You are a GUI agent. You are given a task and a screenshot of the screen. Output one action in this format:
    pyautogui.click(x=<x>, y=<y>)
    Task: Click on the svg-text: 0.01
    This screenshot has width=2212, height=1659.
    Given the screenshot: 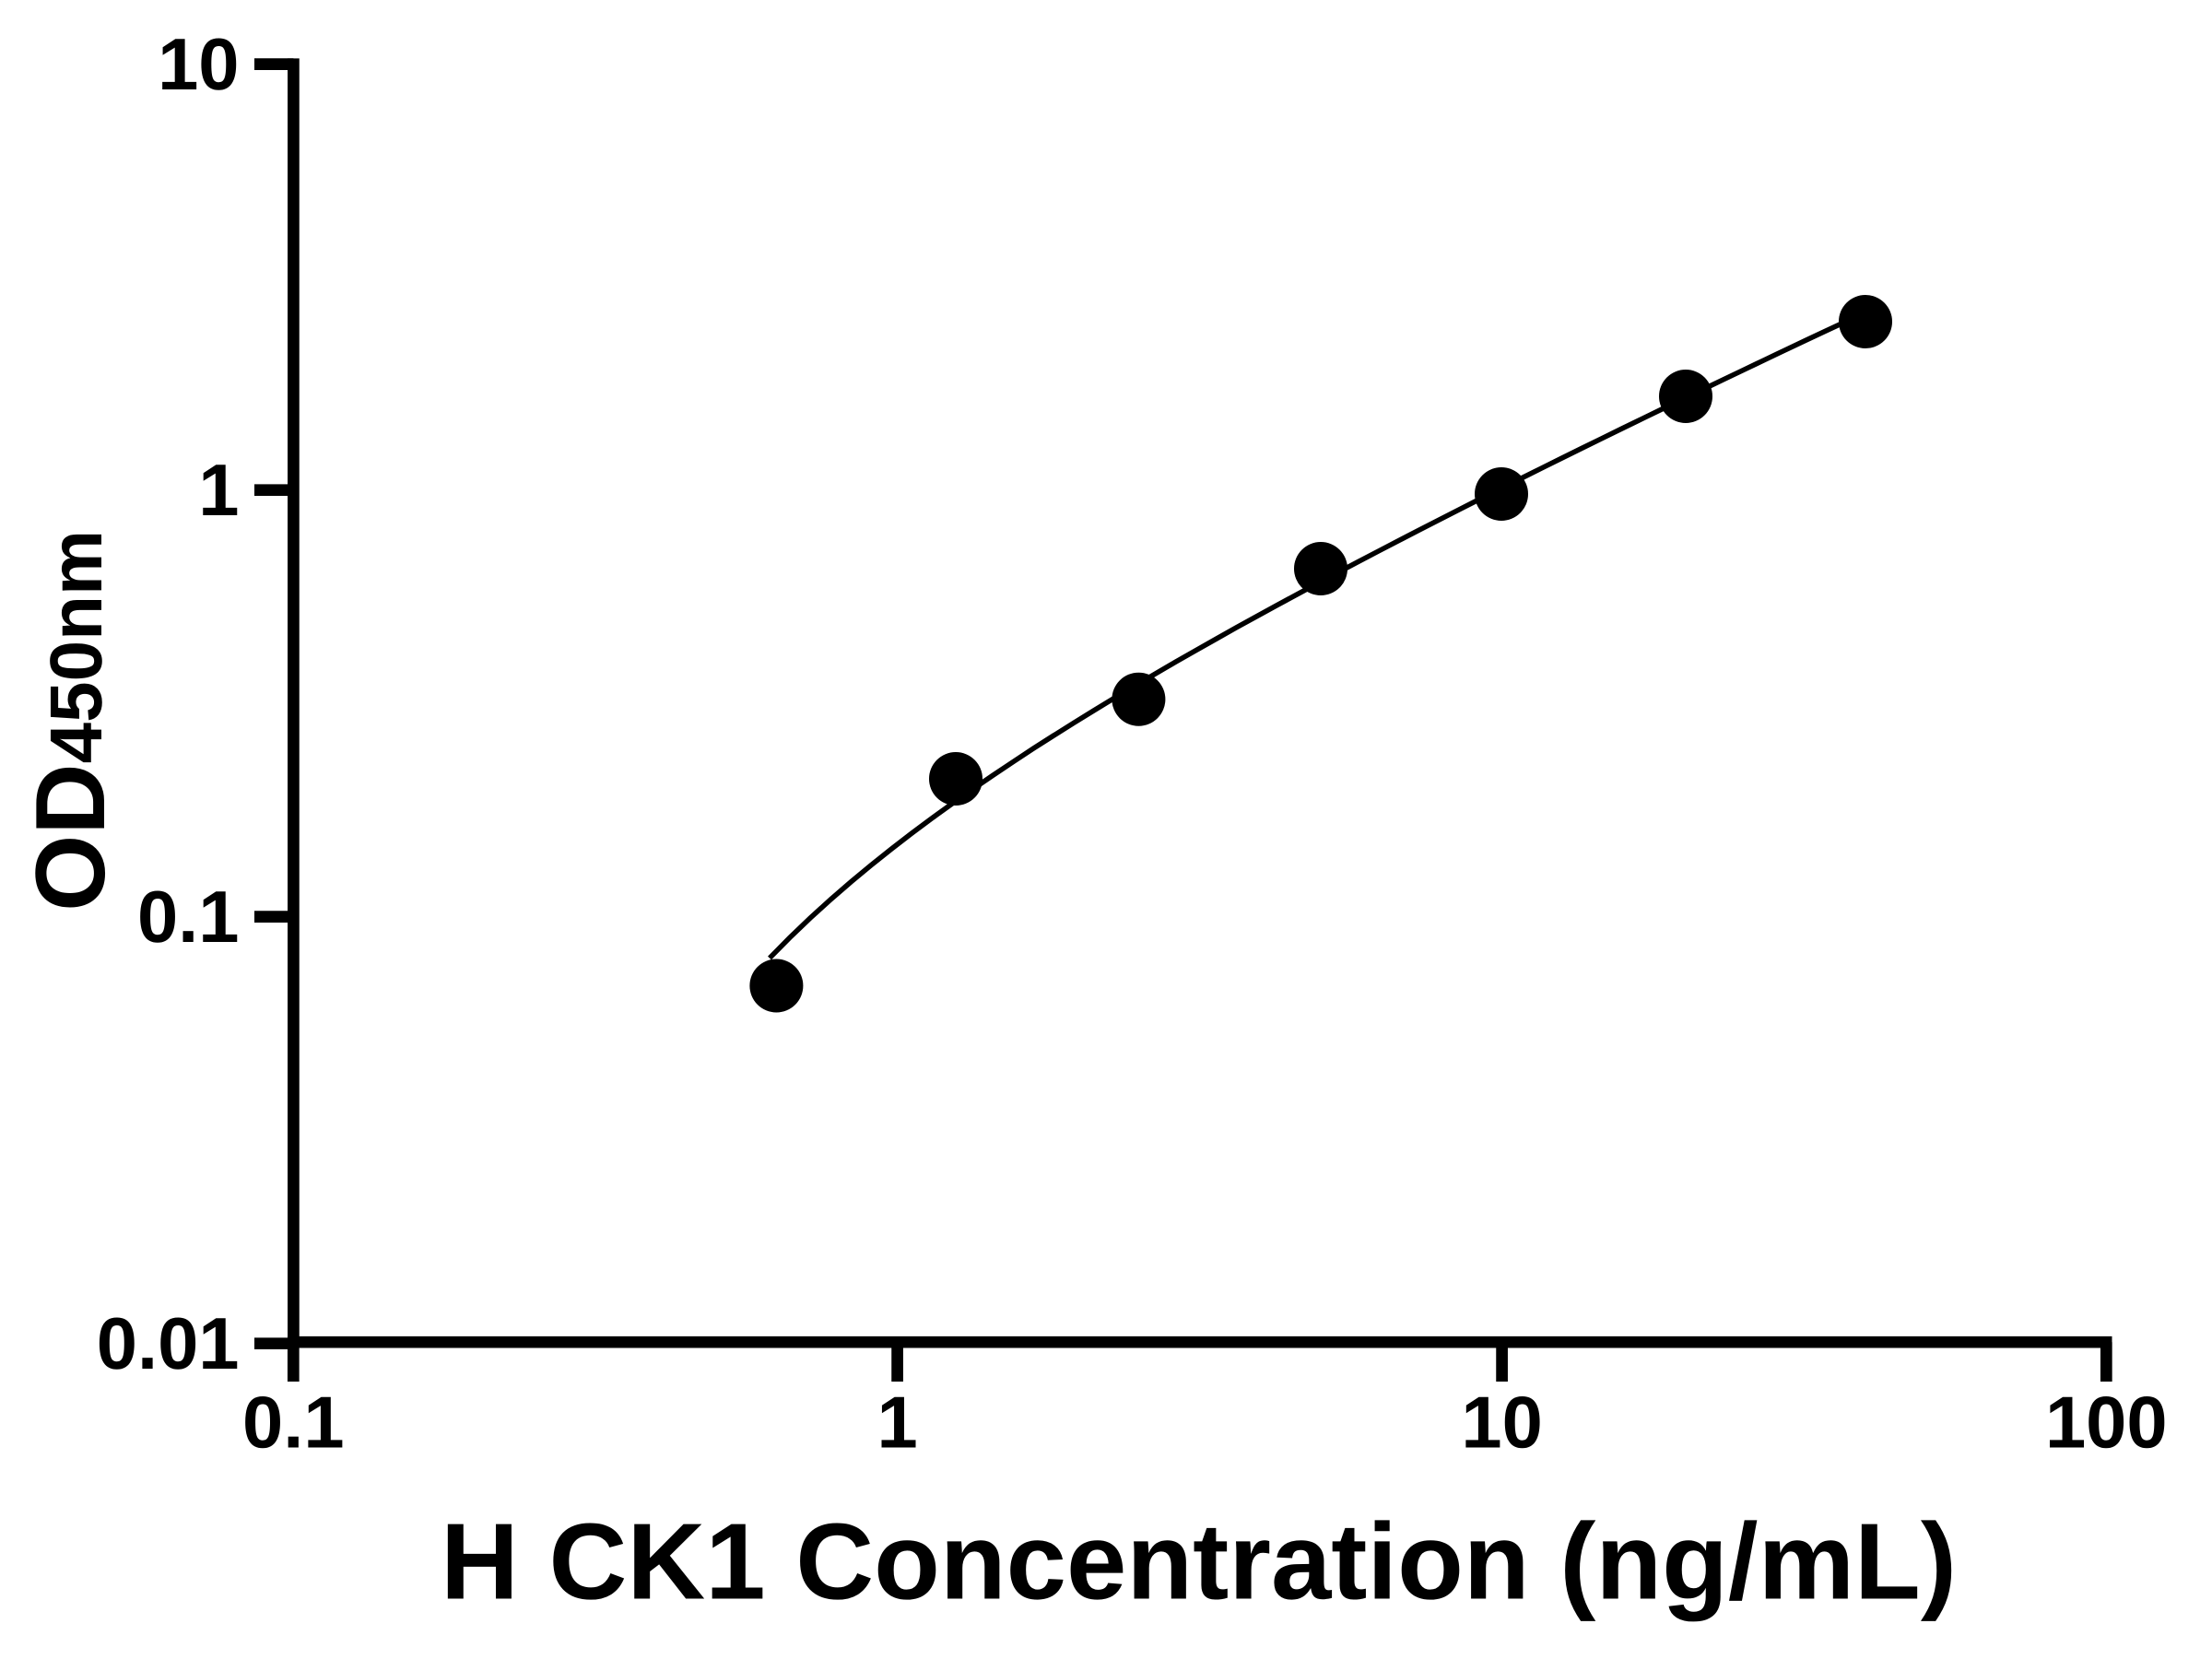 What is the action you would take?
    pyautogui.click(x=168, y=1343)
    